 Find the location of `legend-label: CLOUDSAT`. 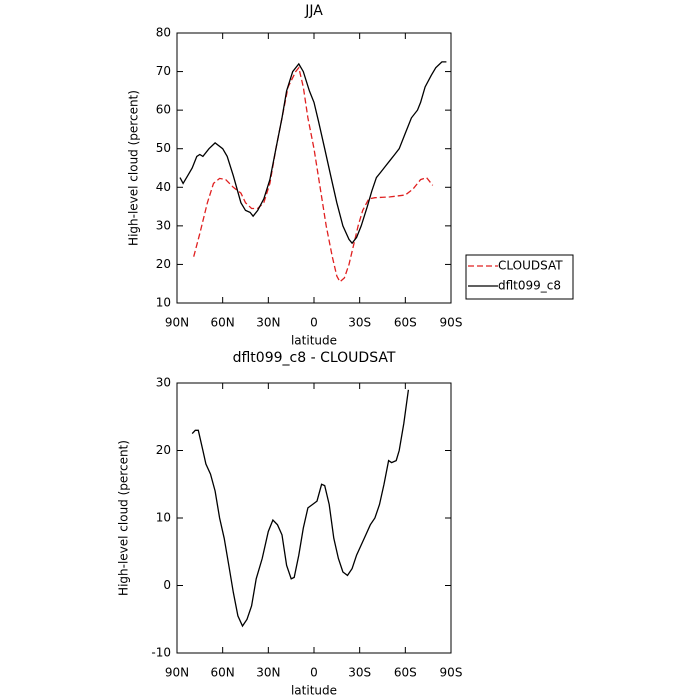

legend-label: CLOUDSAT is located at coordinates (530, 266).